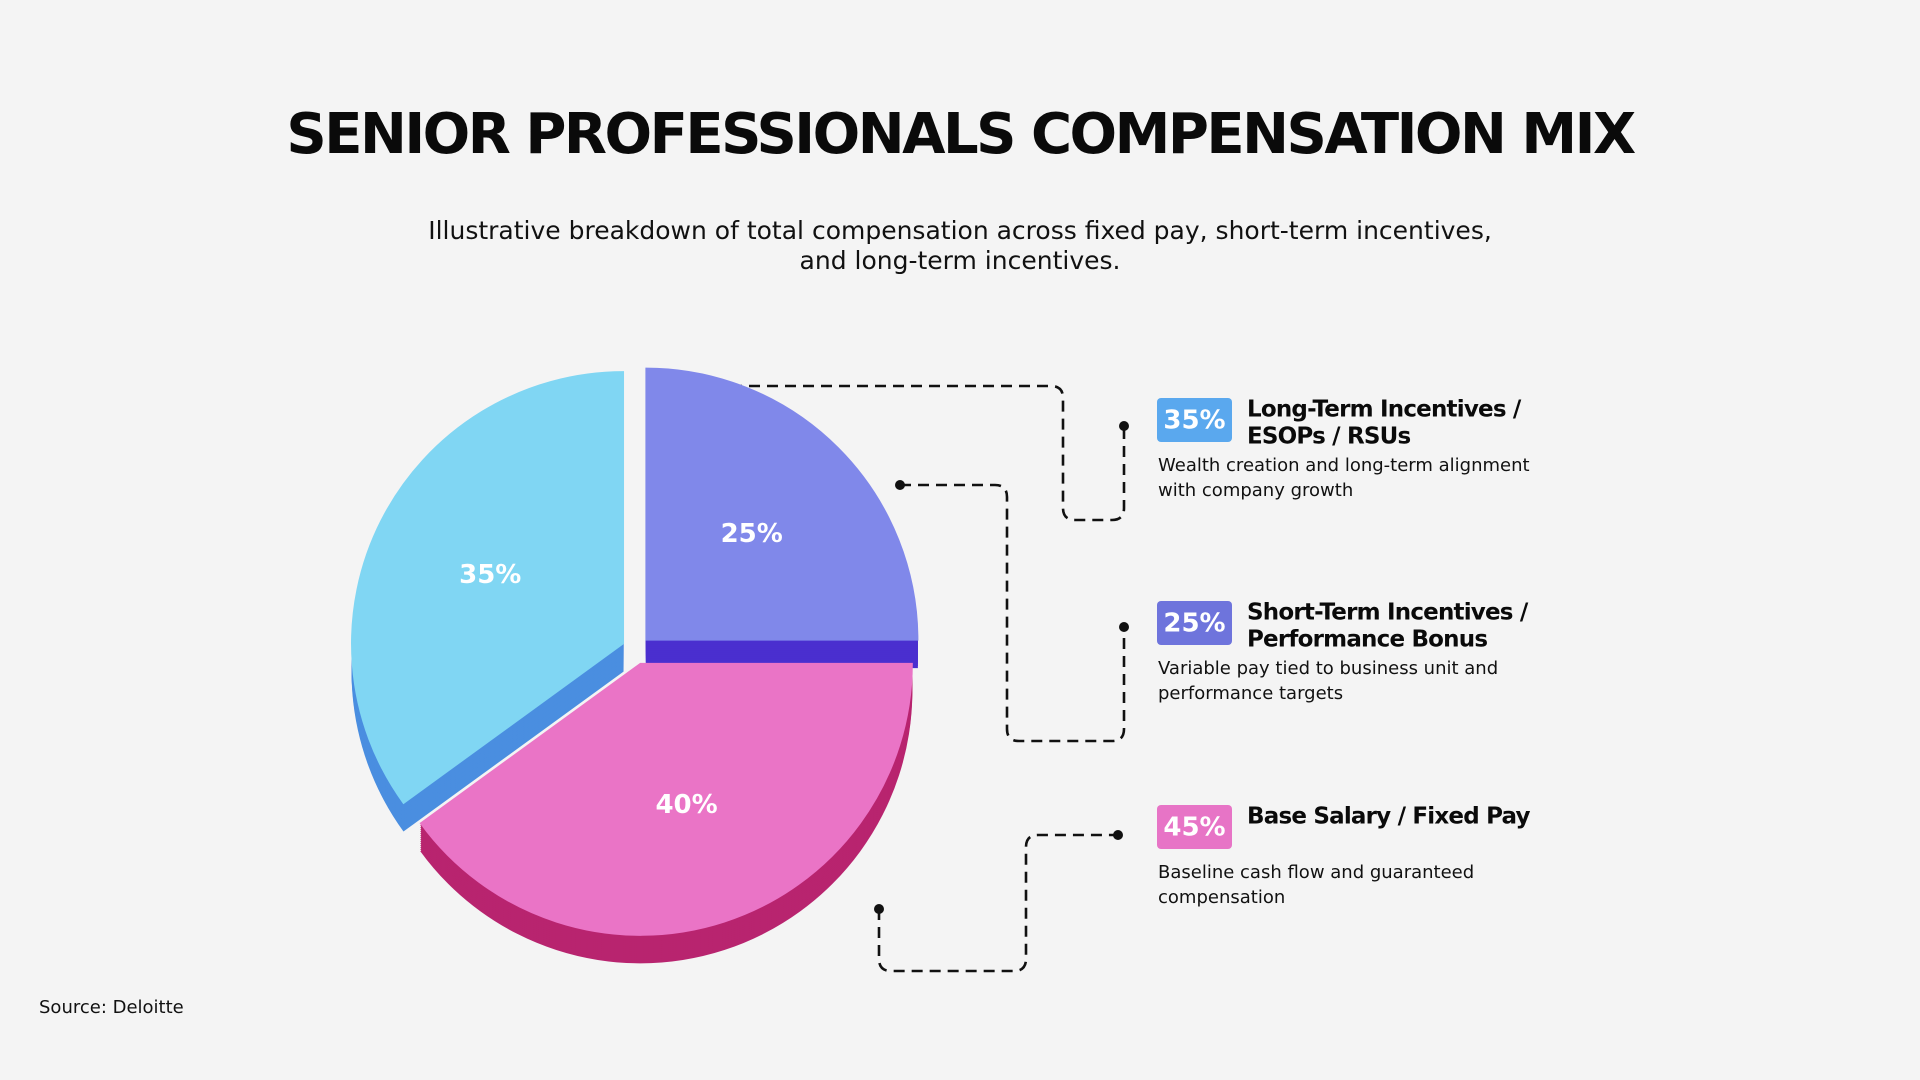 The height and width of the screenshot is (1080, 1920). Describe the element at coordinates (1367, 640) in the screenshot. I see `callout-title: Performance Bonus` at that location.